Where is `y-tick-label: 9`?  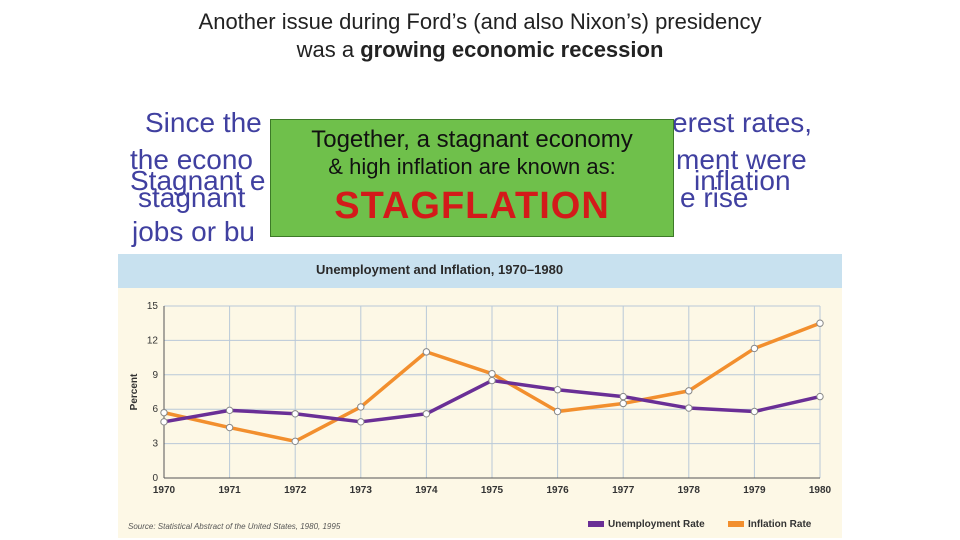 y-tick-label: 9 is located at coordinates (155, 375).